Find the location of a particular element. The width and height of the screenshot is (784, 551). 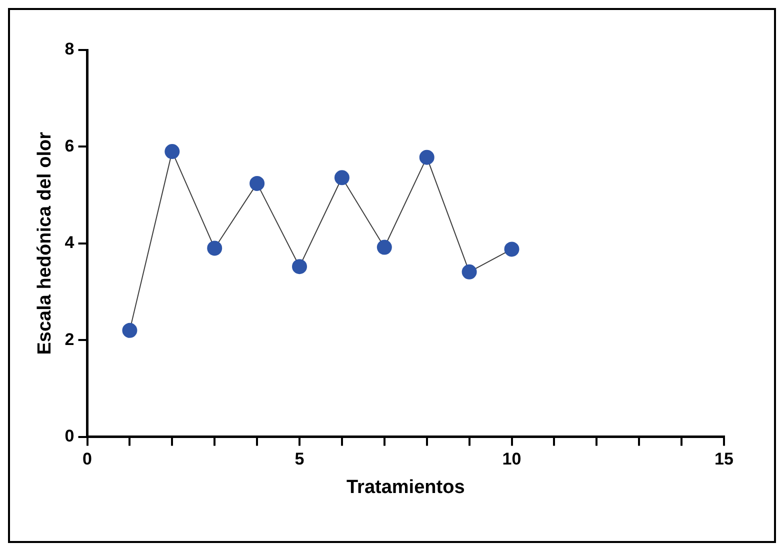

y-tick-label: 0 is located at coordinates (69, 436).